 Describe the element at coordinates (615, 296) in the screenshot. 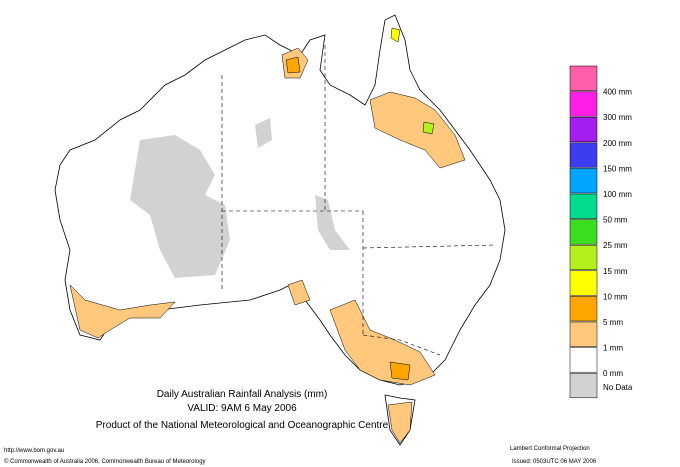

I see `legend-label: 10 mm` at that location.